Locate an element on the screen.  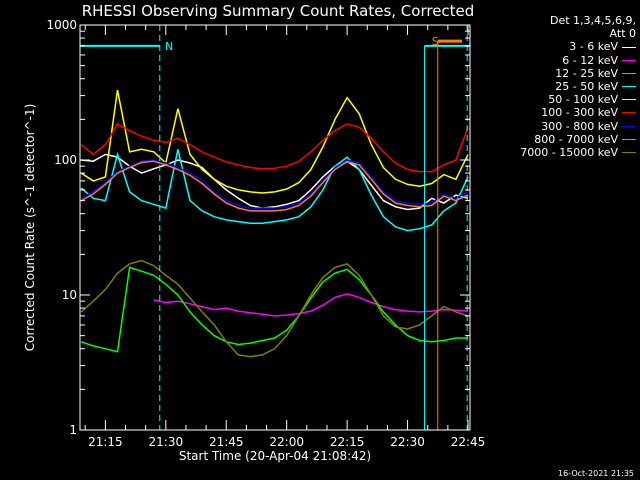
y-axis-label: Corrected Count Rate (s^-1 detector^-1) is located at coordinates (30, 228).